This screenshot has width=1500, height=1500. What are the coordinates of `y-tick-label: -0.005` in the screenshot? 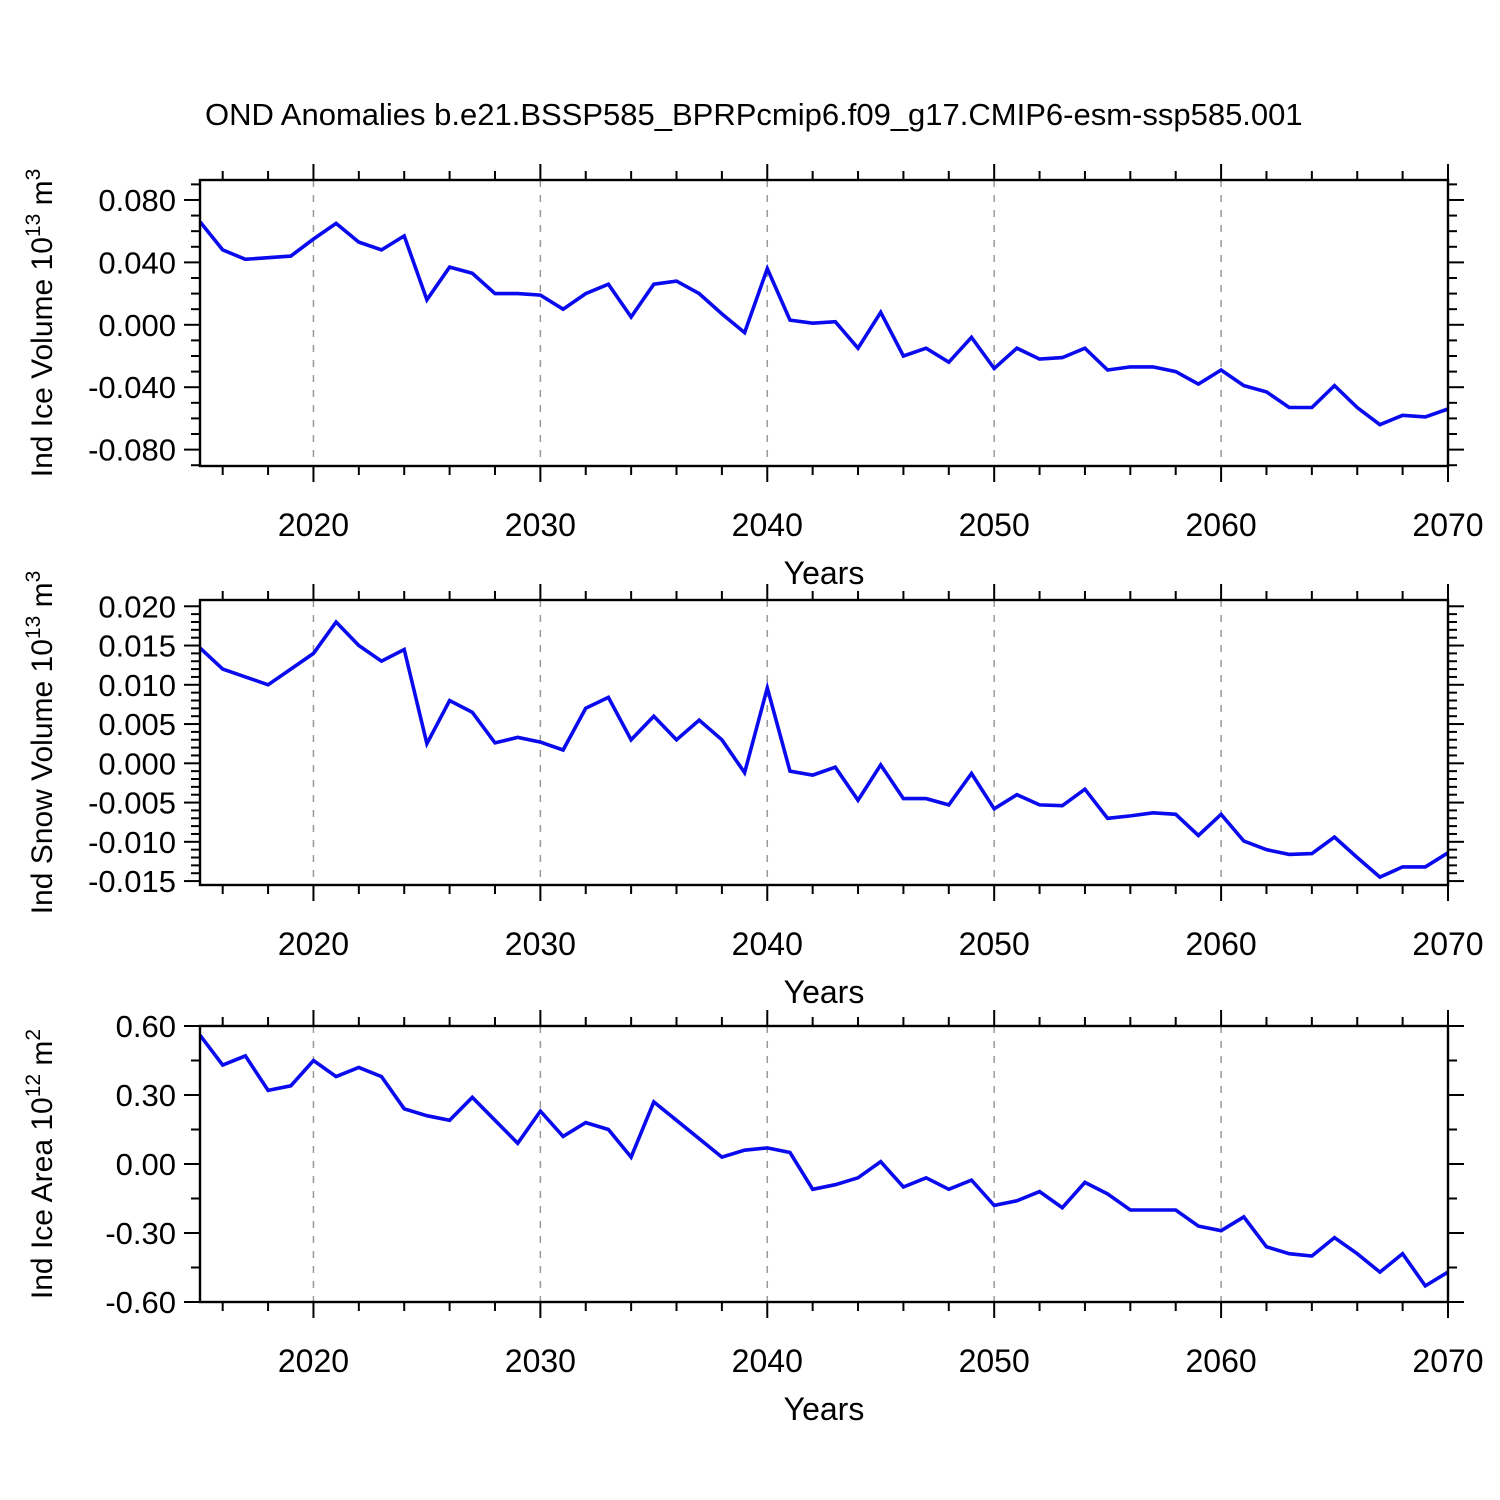 It's located at (132, 803).